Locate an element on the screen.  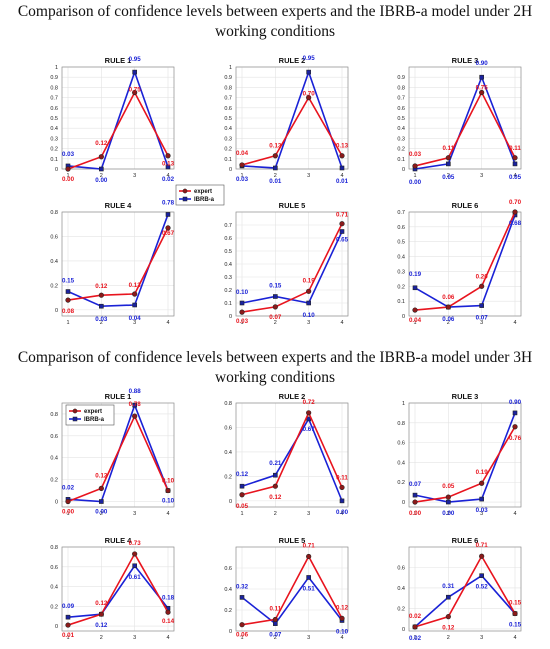
chart-title: RULE 1 is located at coordinates (118, 396).